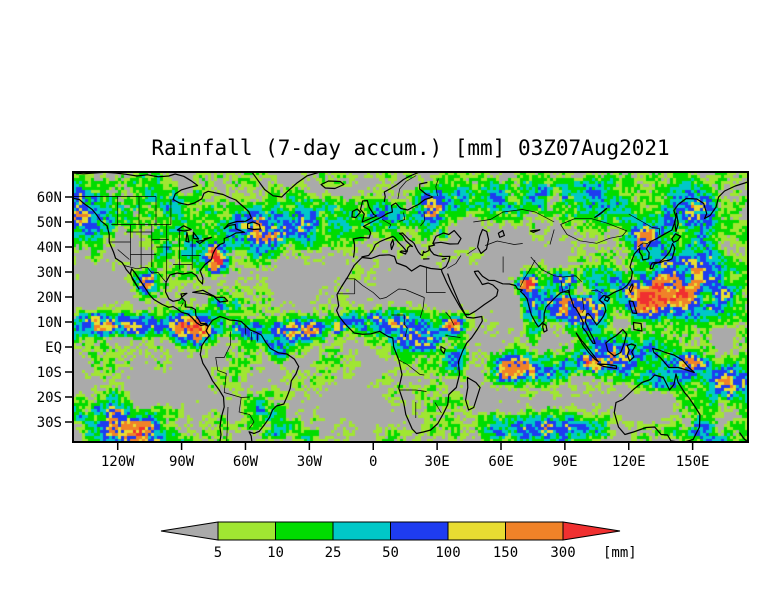  I want to click on lon-tick-label: 120E, so click(629, 462).